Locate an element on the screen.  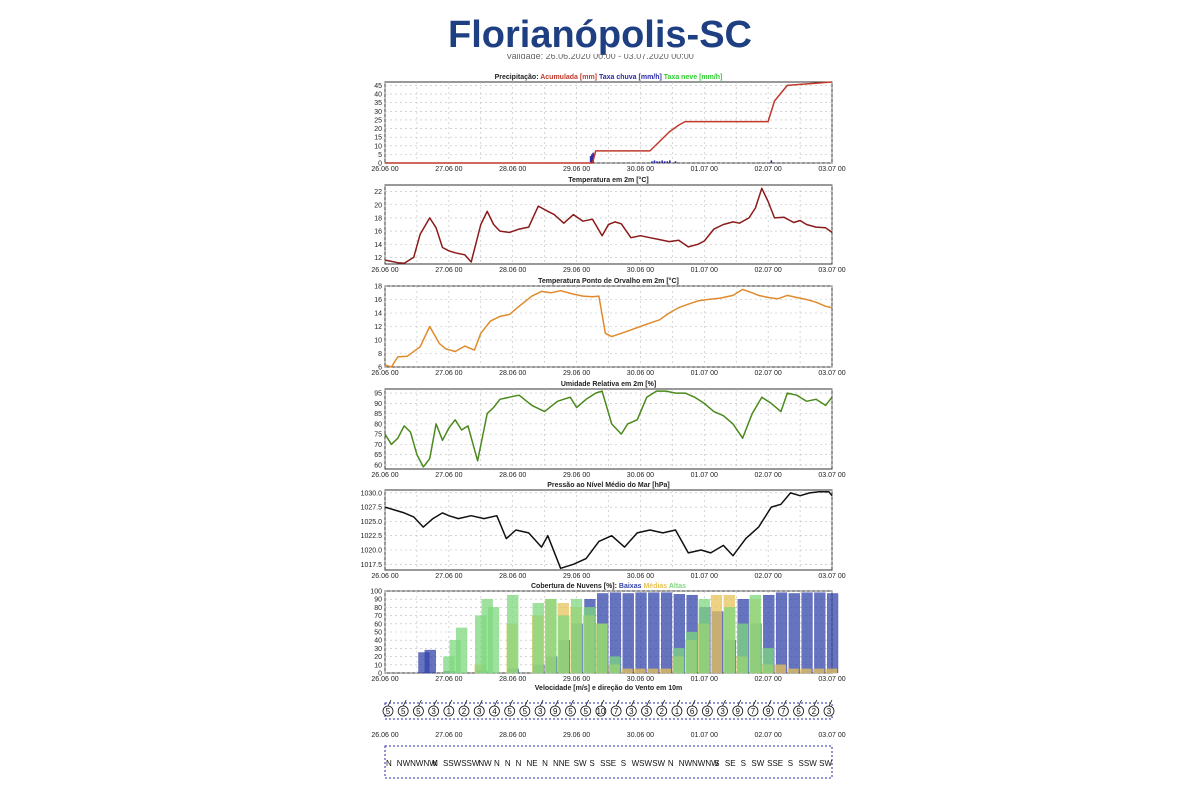
wind-direction-label: WSW is located at coordinates (642, 763).